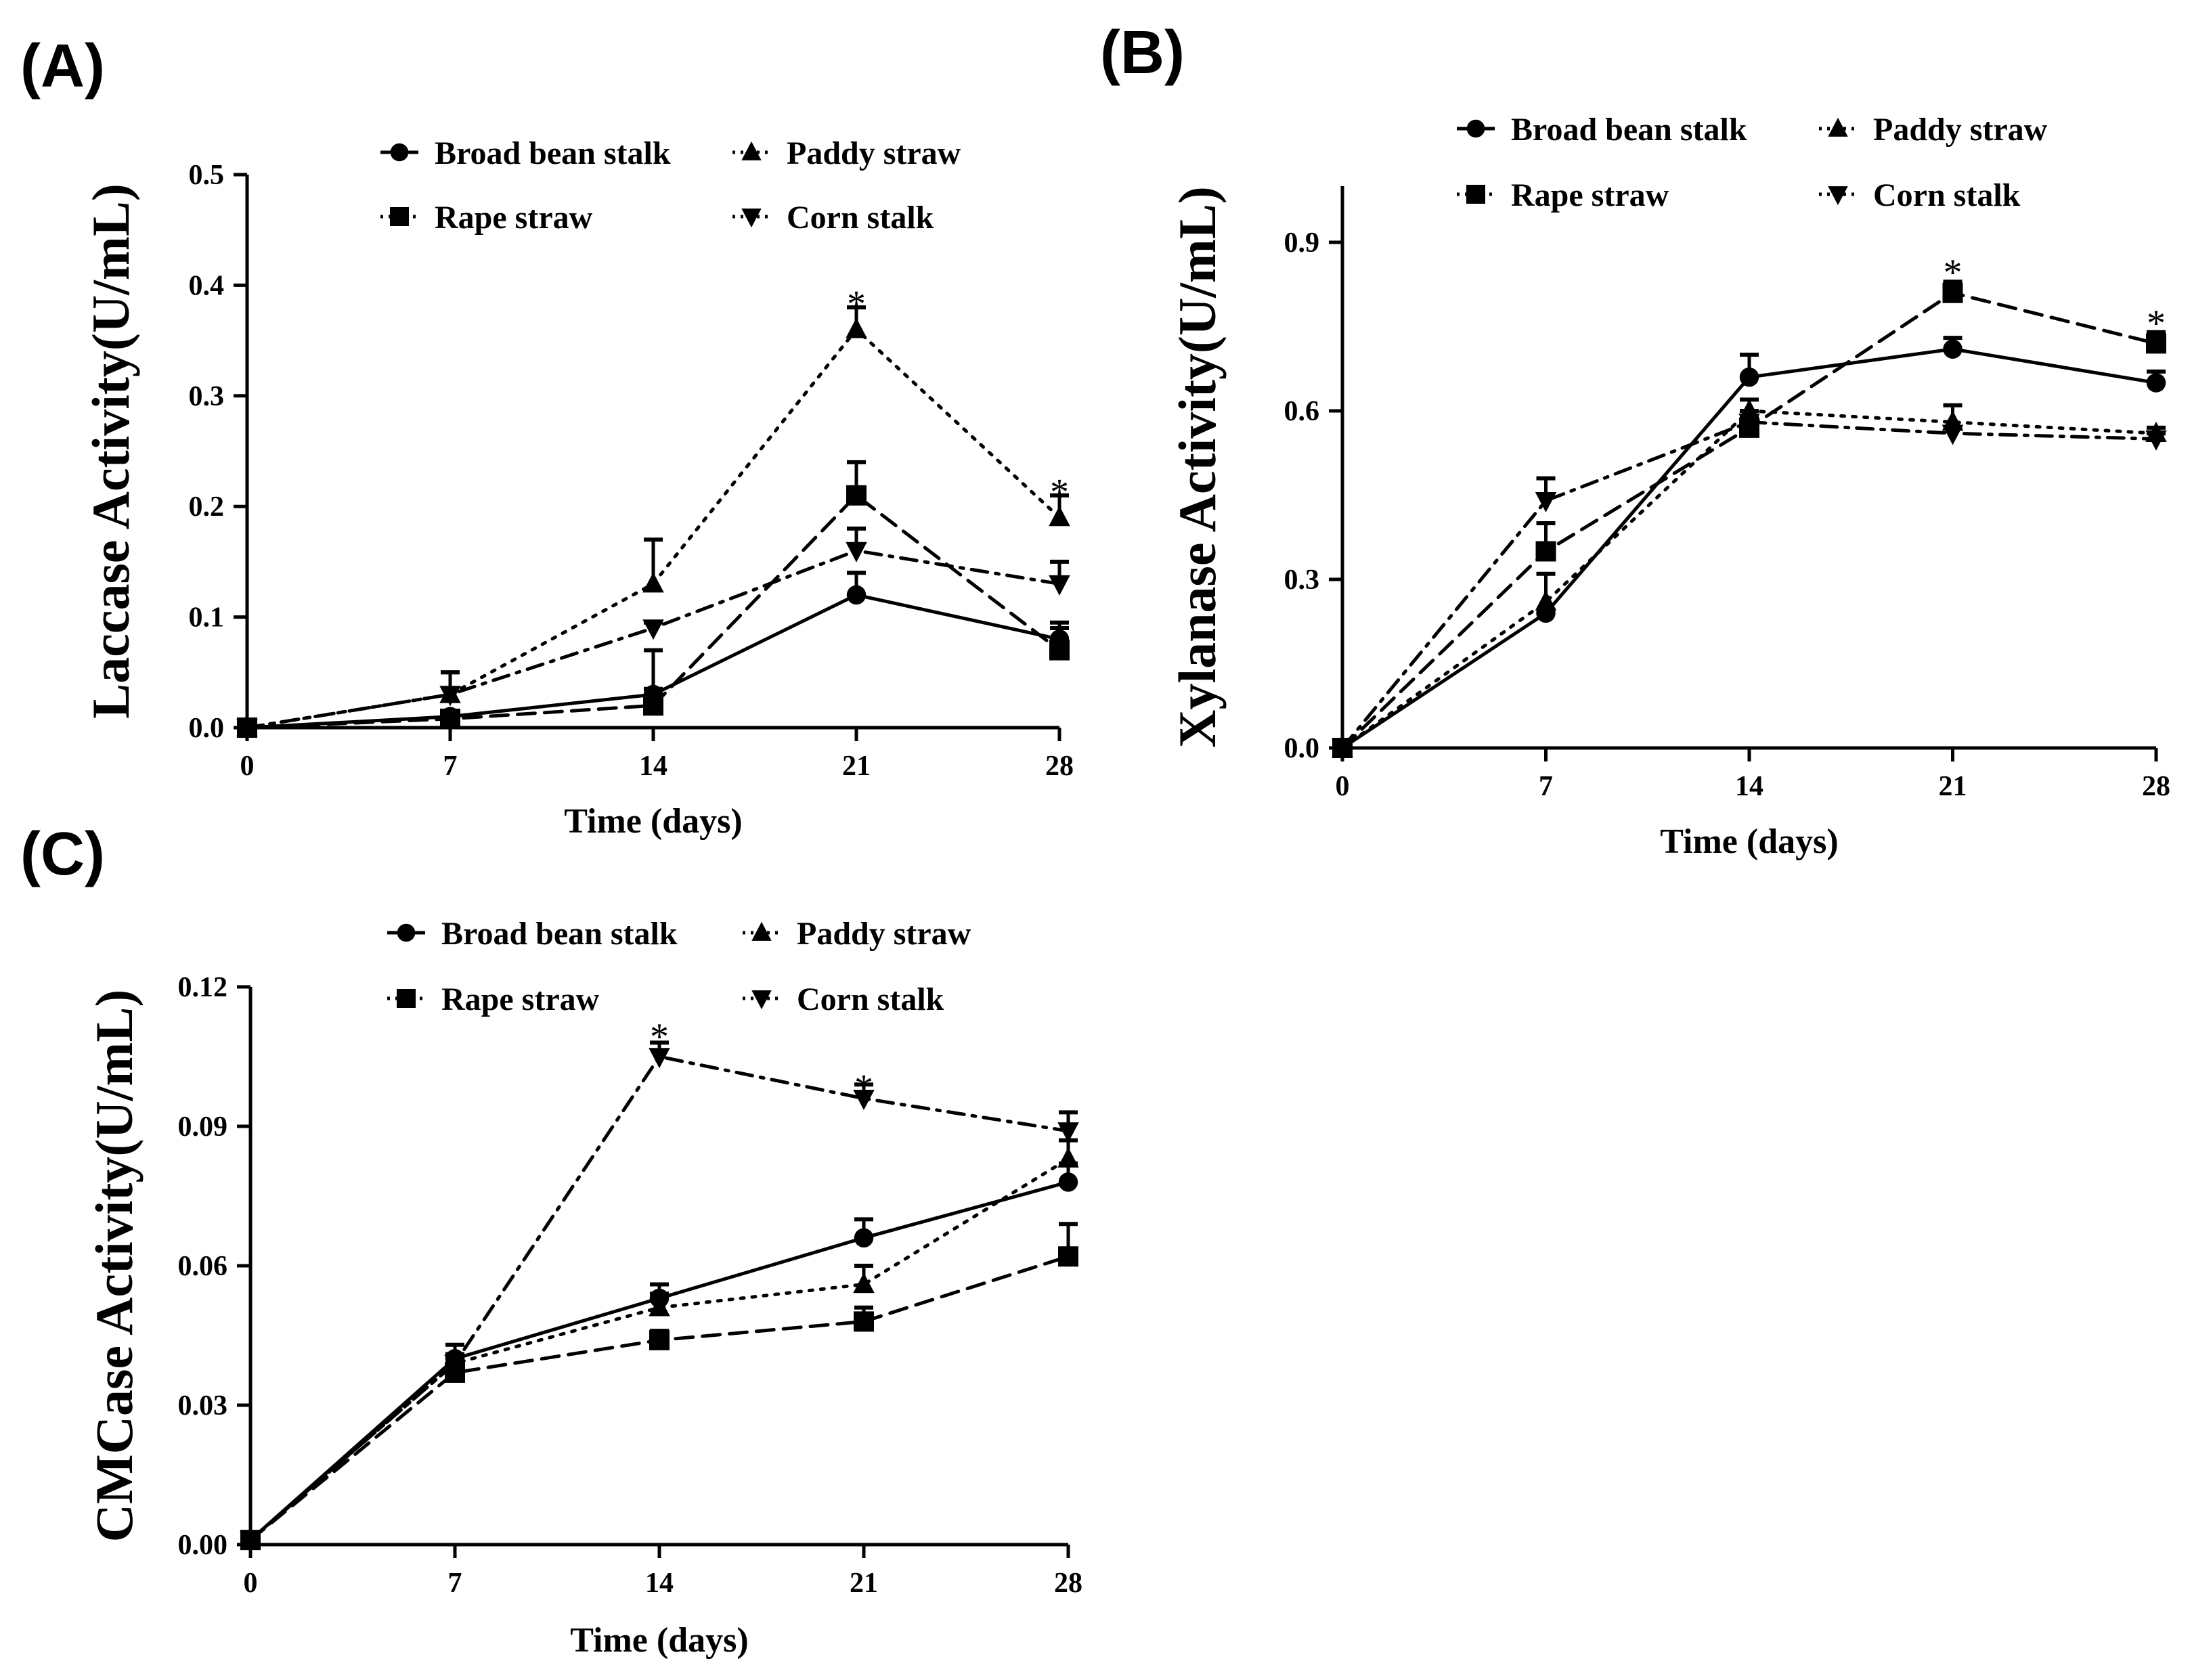  I want to click on series-broad-bean-stalk, so click(659, 1356).